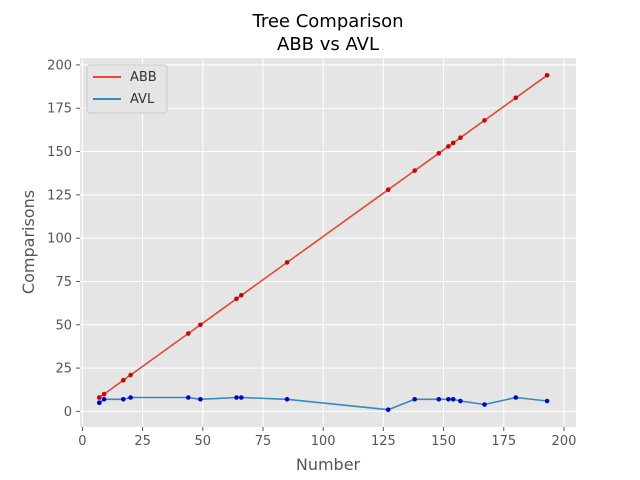 This screenshot has width=640, height=480. I want to click on x-tick-label: 75, so click(263, 441).